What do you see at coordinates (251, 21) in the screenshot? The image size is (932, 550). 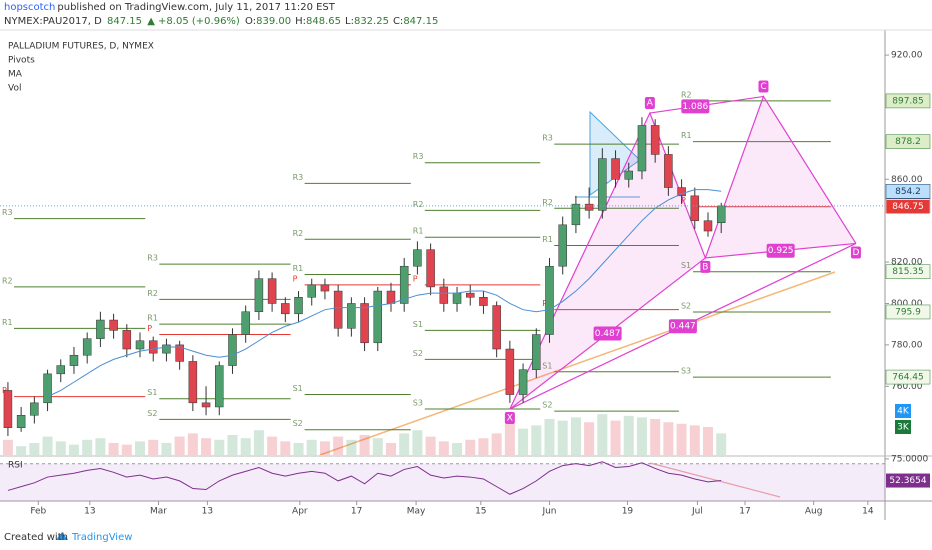 I see `ohlc-label: O:` at bounding box center [251, 21].